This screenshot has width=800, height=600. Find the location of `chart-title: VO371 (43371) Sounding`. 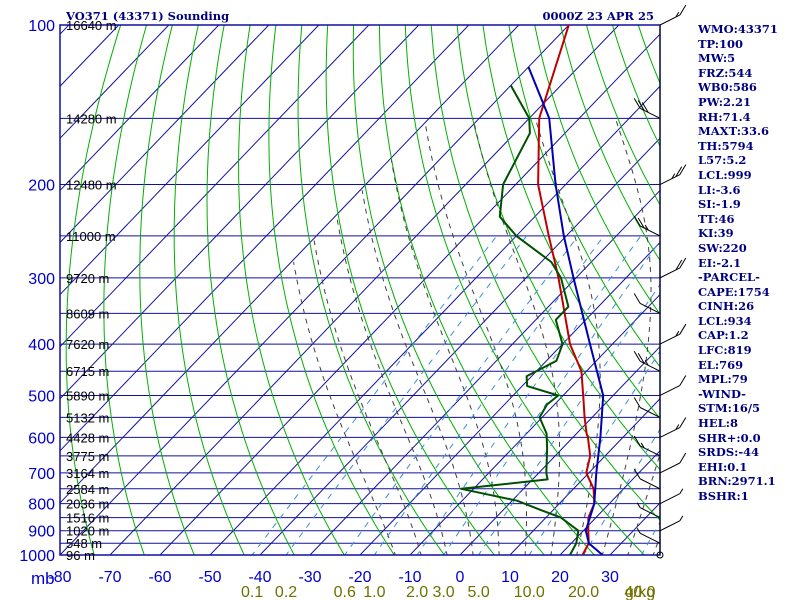

chart-title: VO371 (43371) Sounding is located at coordinates (147, 16).